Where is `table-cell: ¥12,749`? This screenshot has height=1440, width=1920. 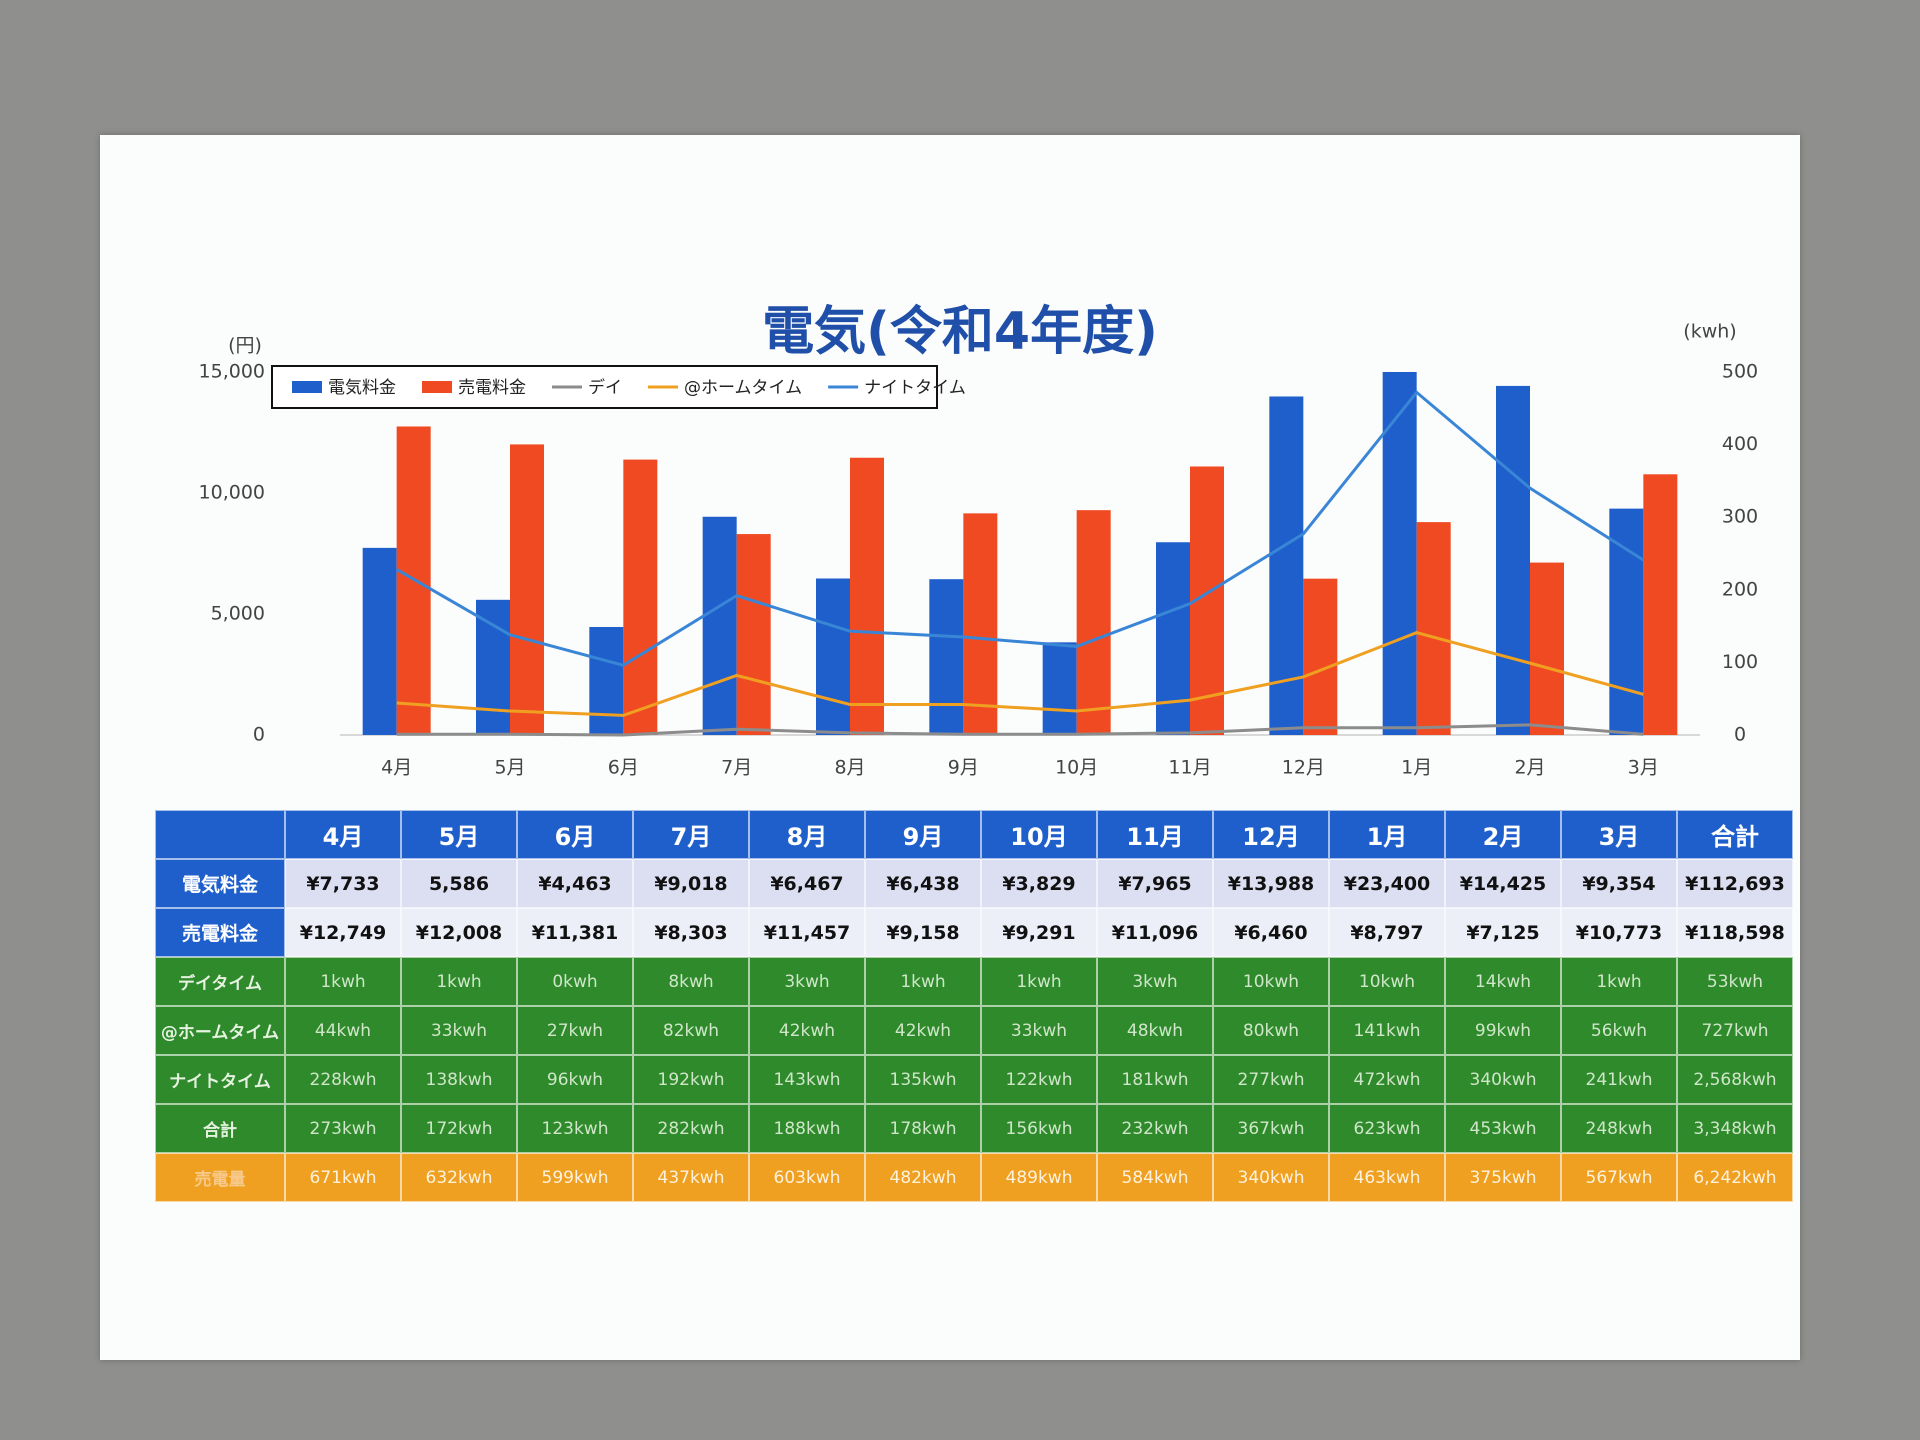
table-cell: ¥12,749 is located at coordinates (343, 932).